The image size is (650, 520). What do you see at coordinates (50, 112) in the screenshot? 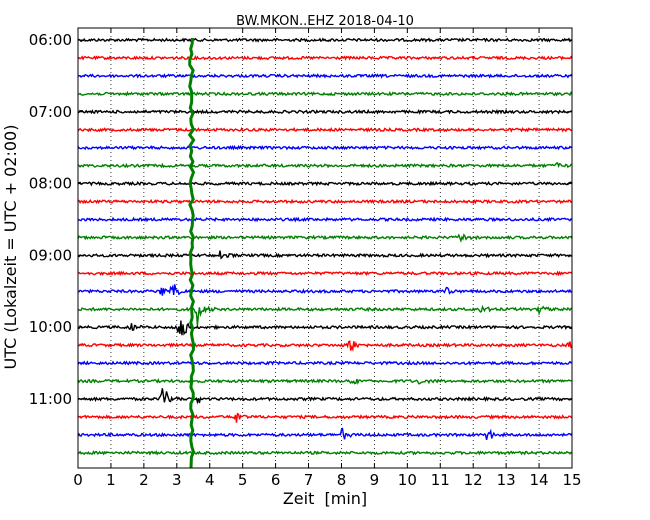
I see `y-tick-label: 07:00` at bounding box center [50, 112].